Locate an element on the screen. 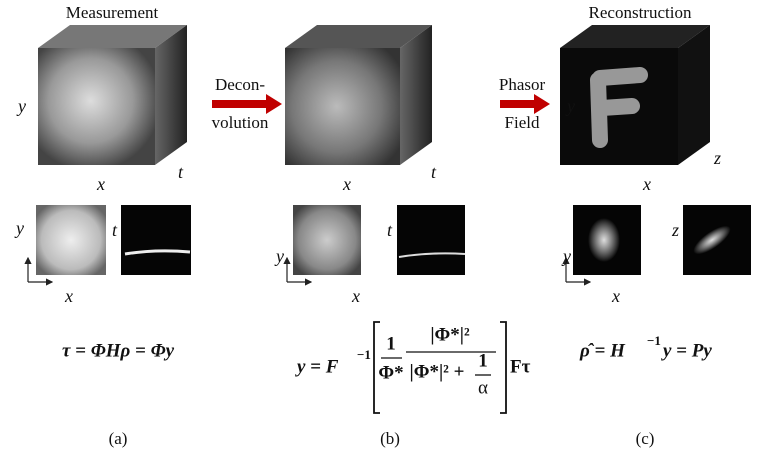 The image size is (762, 462). caption: (b) is located at coordinates (390, 438).